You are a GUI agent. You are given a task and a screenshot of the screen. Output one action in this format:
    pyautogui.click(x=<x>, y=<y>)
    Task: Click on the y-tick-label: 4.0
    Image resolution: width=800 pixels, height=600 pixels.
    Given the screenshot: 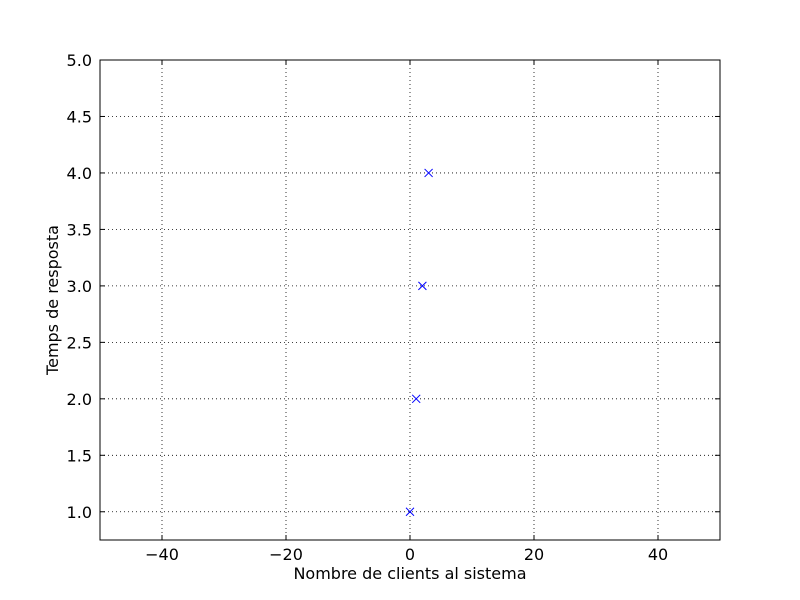 What is the action you would take?
    pyautogui.click(x=79, y=173)
    